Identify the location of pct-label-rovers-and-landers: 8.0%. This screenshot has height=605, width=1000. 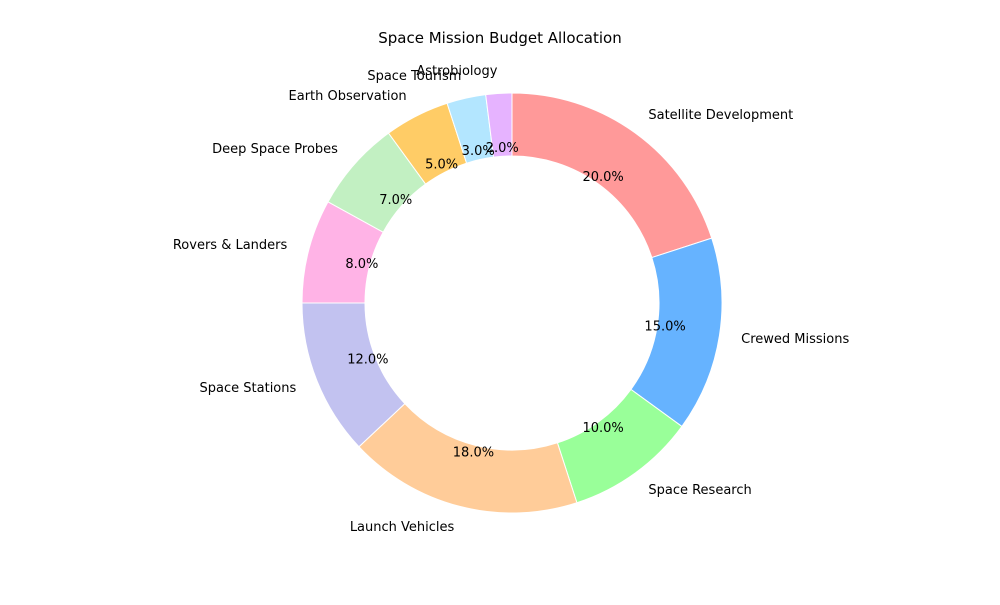
(361, 264).